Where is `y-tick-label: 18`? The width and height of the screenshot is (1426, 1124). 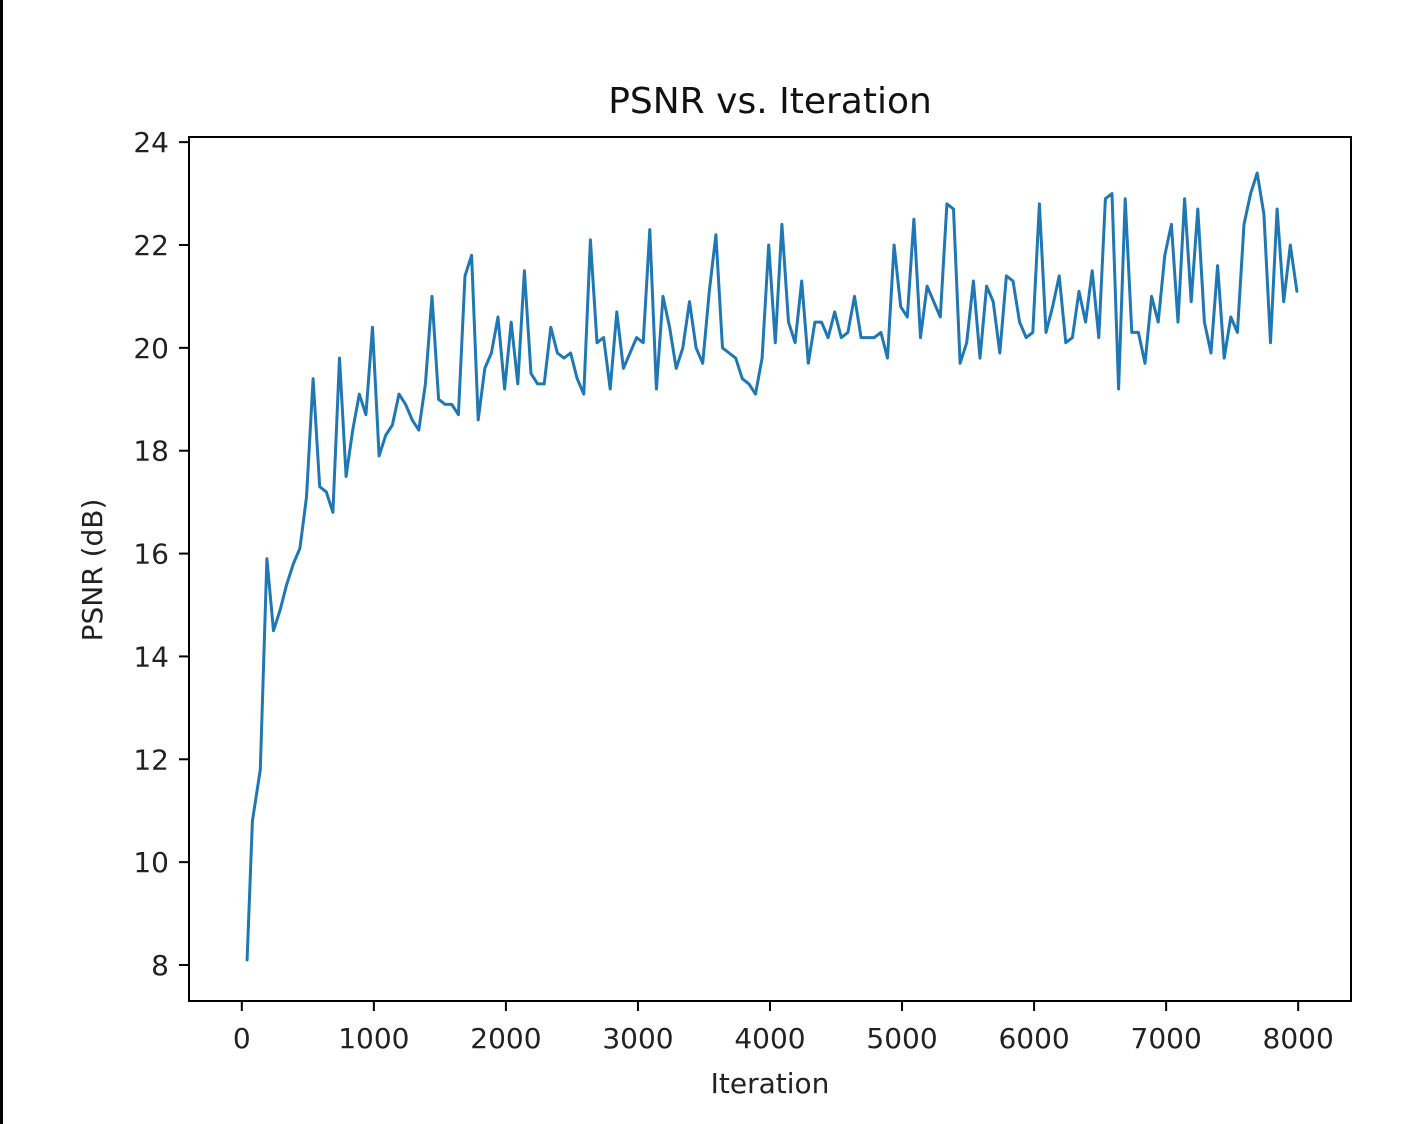 y-tick-label: 18 is located at coordinates (151, 451).